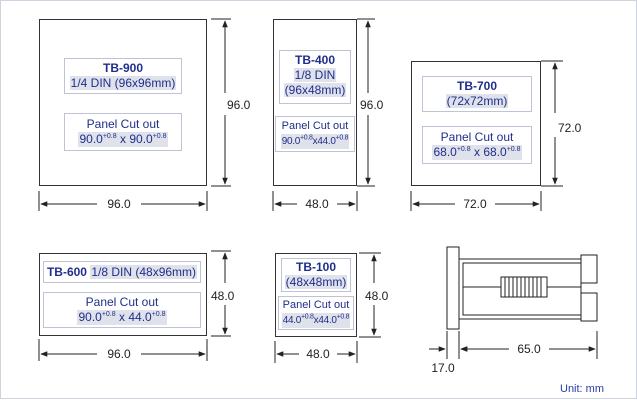  What do you see at coordinates (316, 320) in the screenshot?
I see `tb100-cutout-dims: 44.0+0.8x44.0+0.8` at bounding box center [316, 320].